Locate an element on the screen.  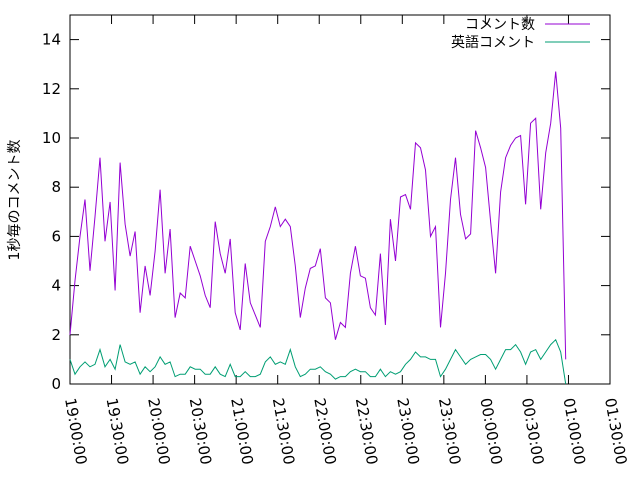
y-tick-label: 14 is located at coordinates (51, 40).